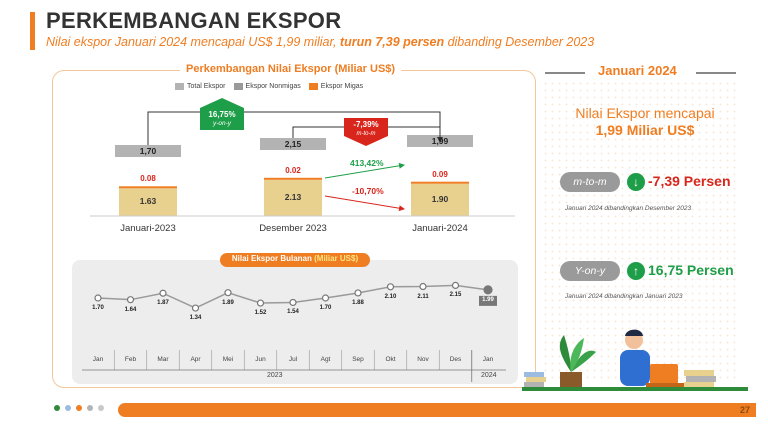 The height and width of the screenshot is (424, 768). Describe the element at coordinates (293, 196) in the screenshot. I see `nonmigas-label-1: 2.13` at that location.